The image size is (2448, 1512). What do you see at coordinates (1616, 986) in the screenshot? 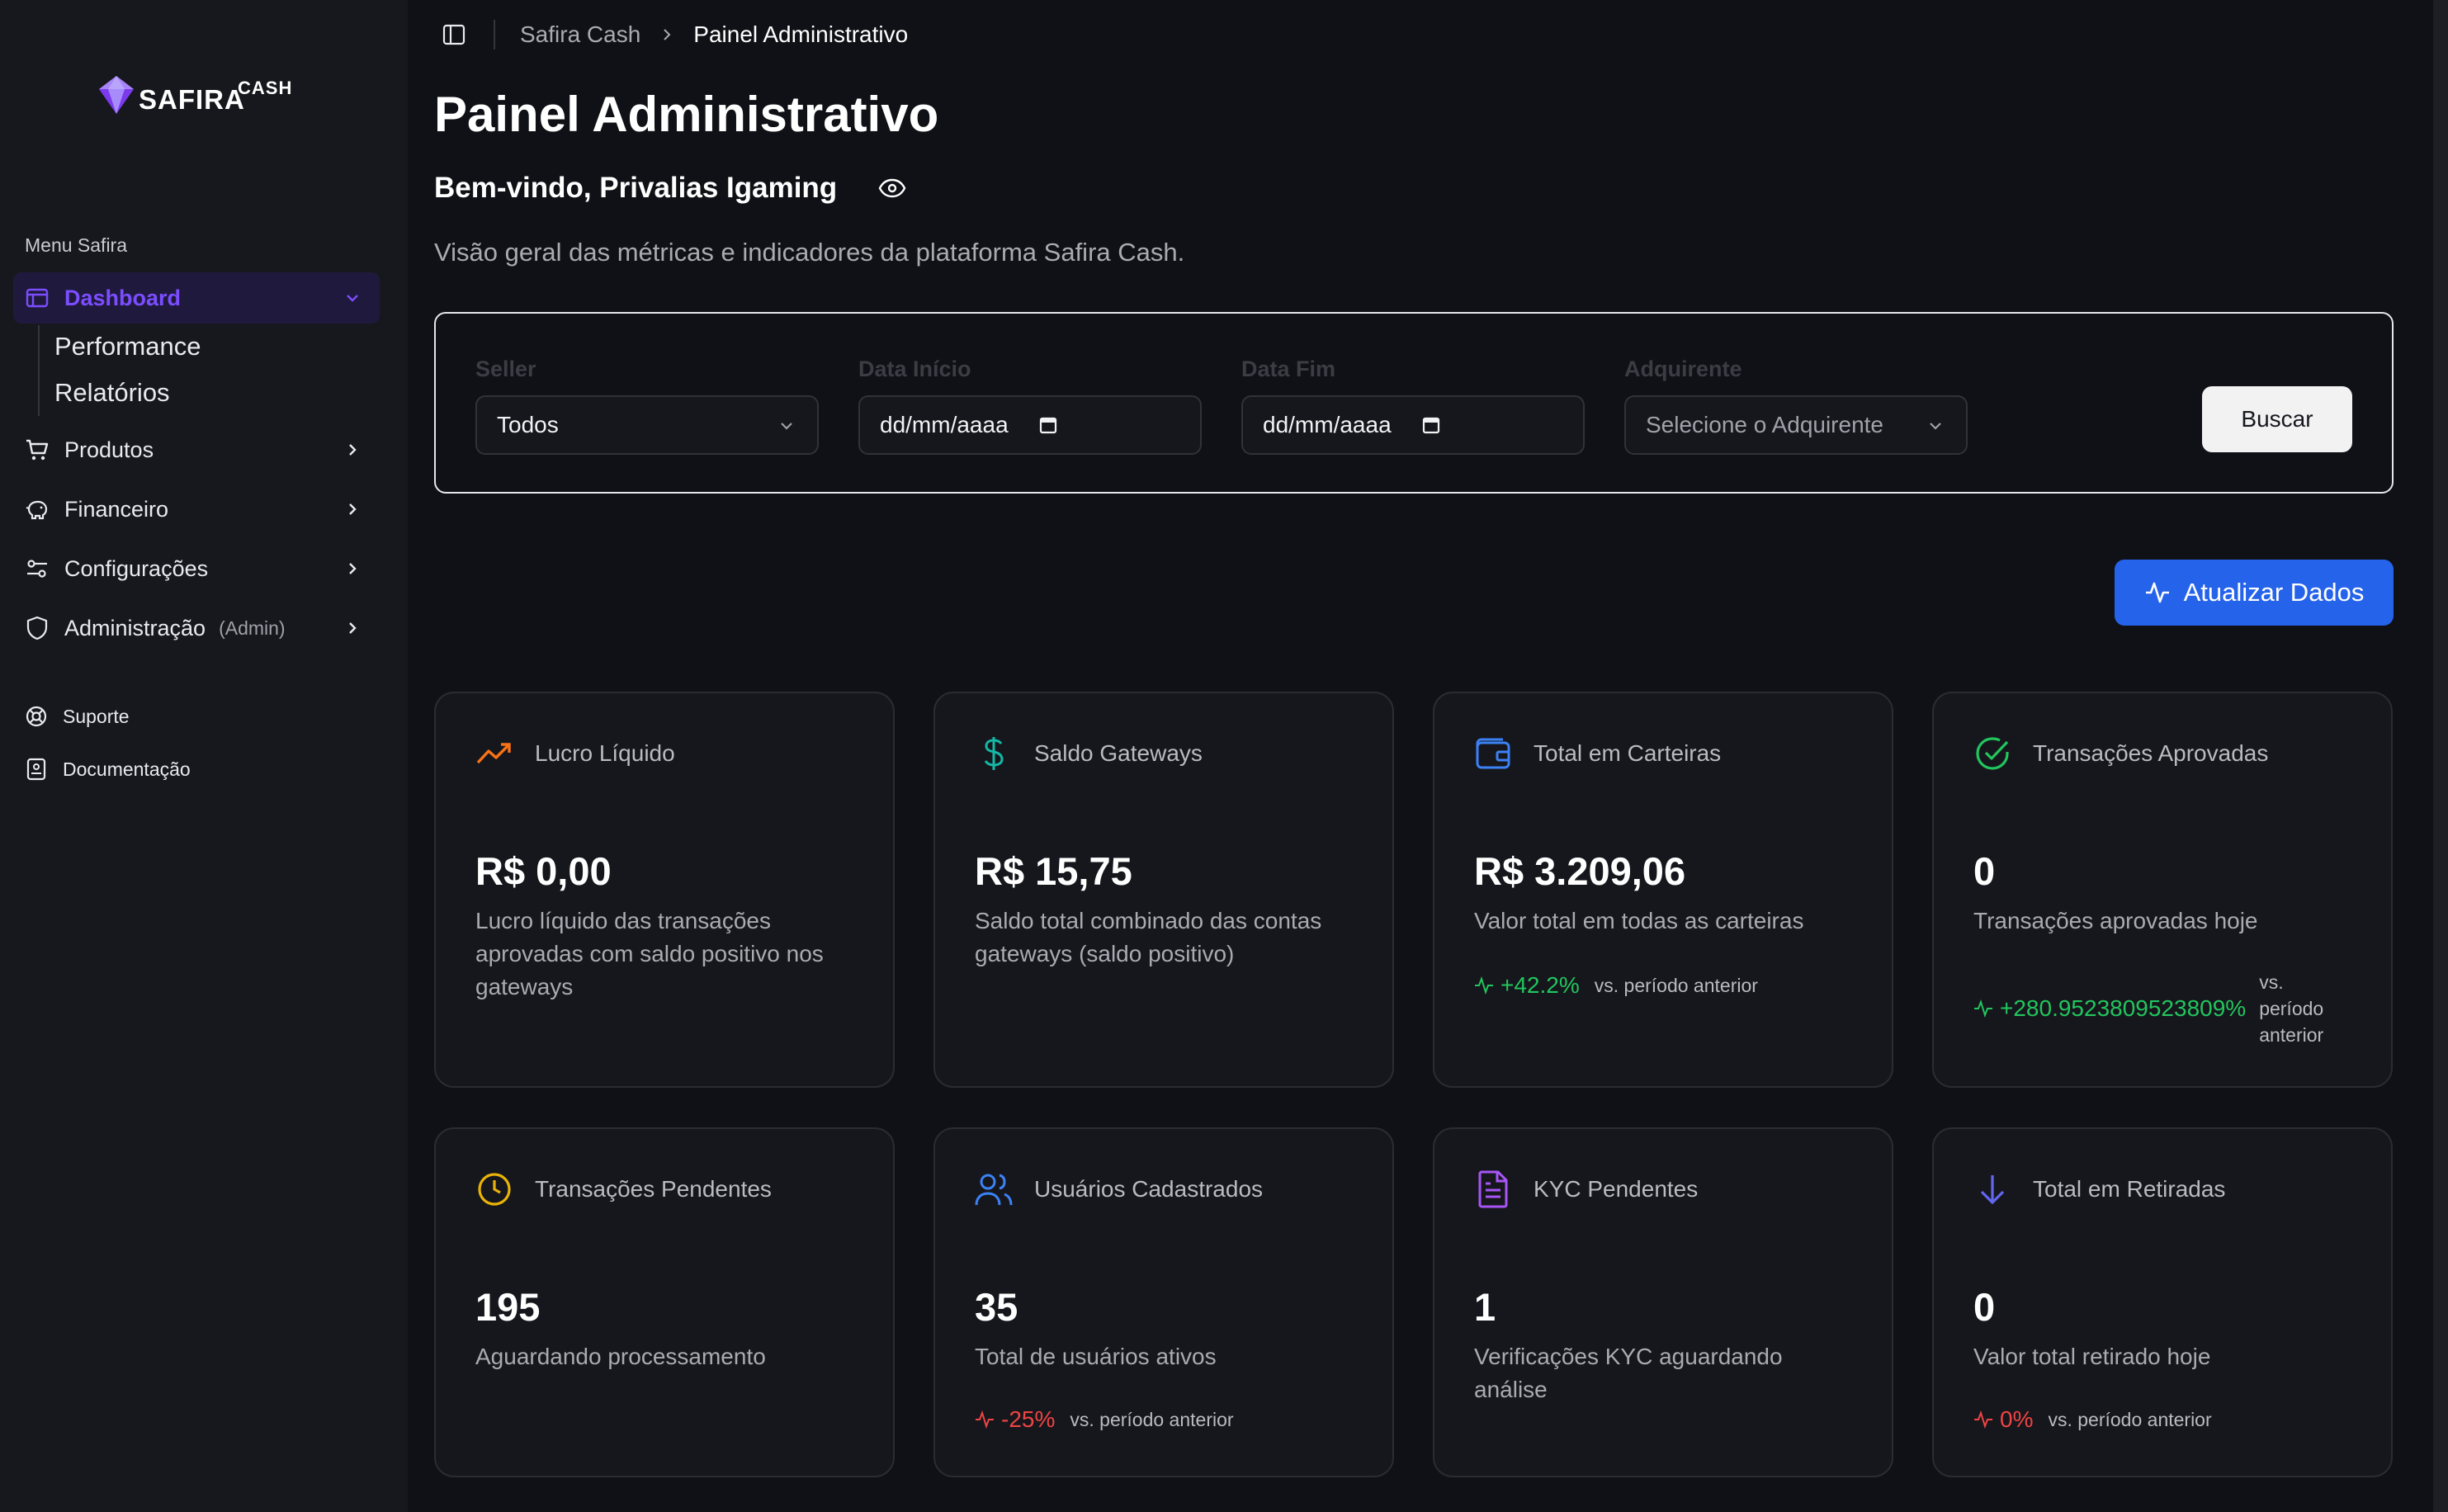
I see `card-trend: +42.2% vs. período anterior` at bounding box center [1616, 986].